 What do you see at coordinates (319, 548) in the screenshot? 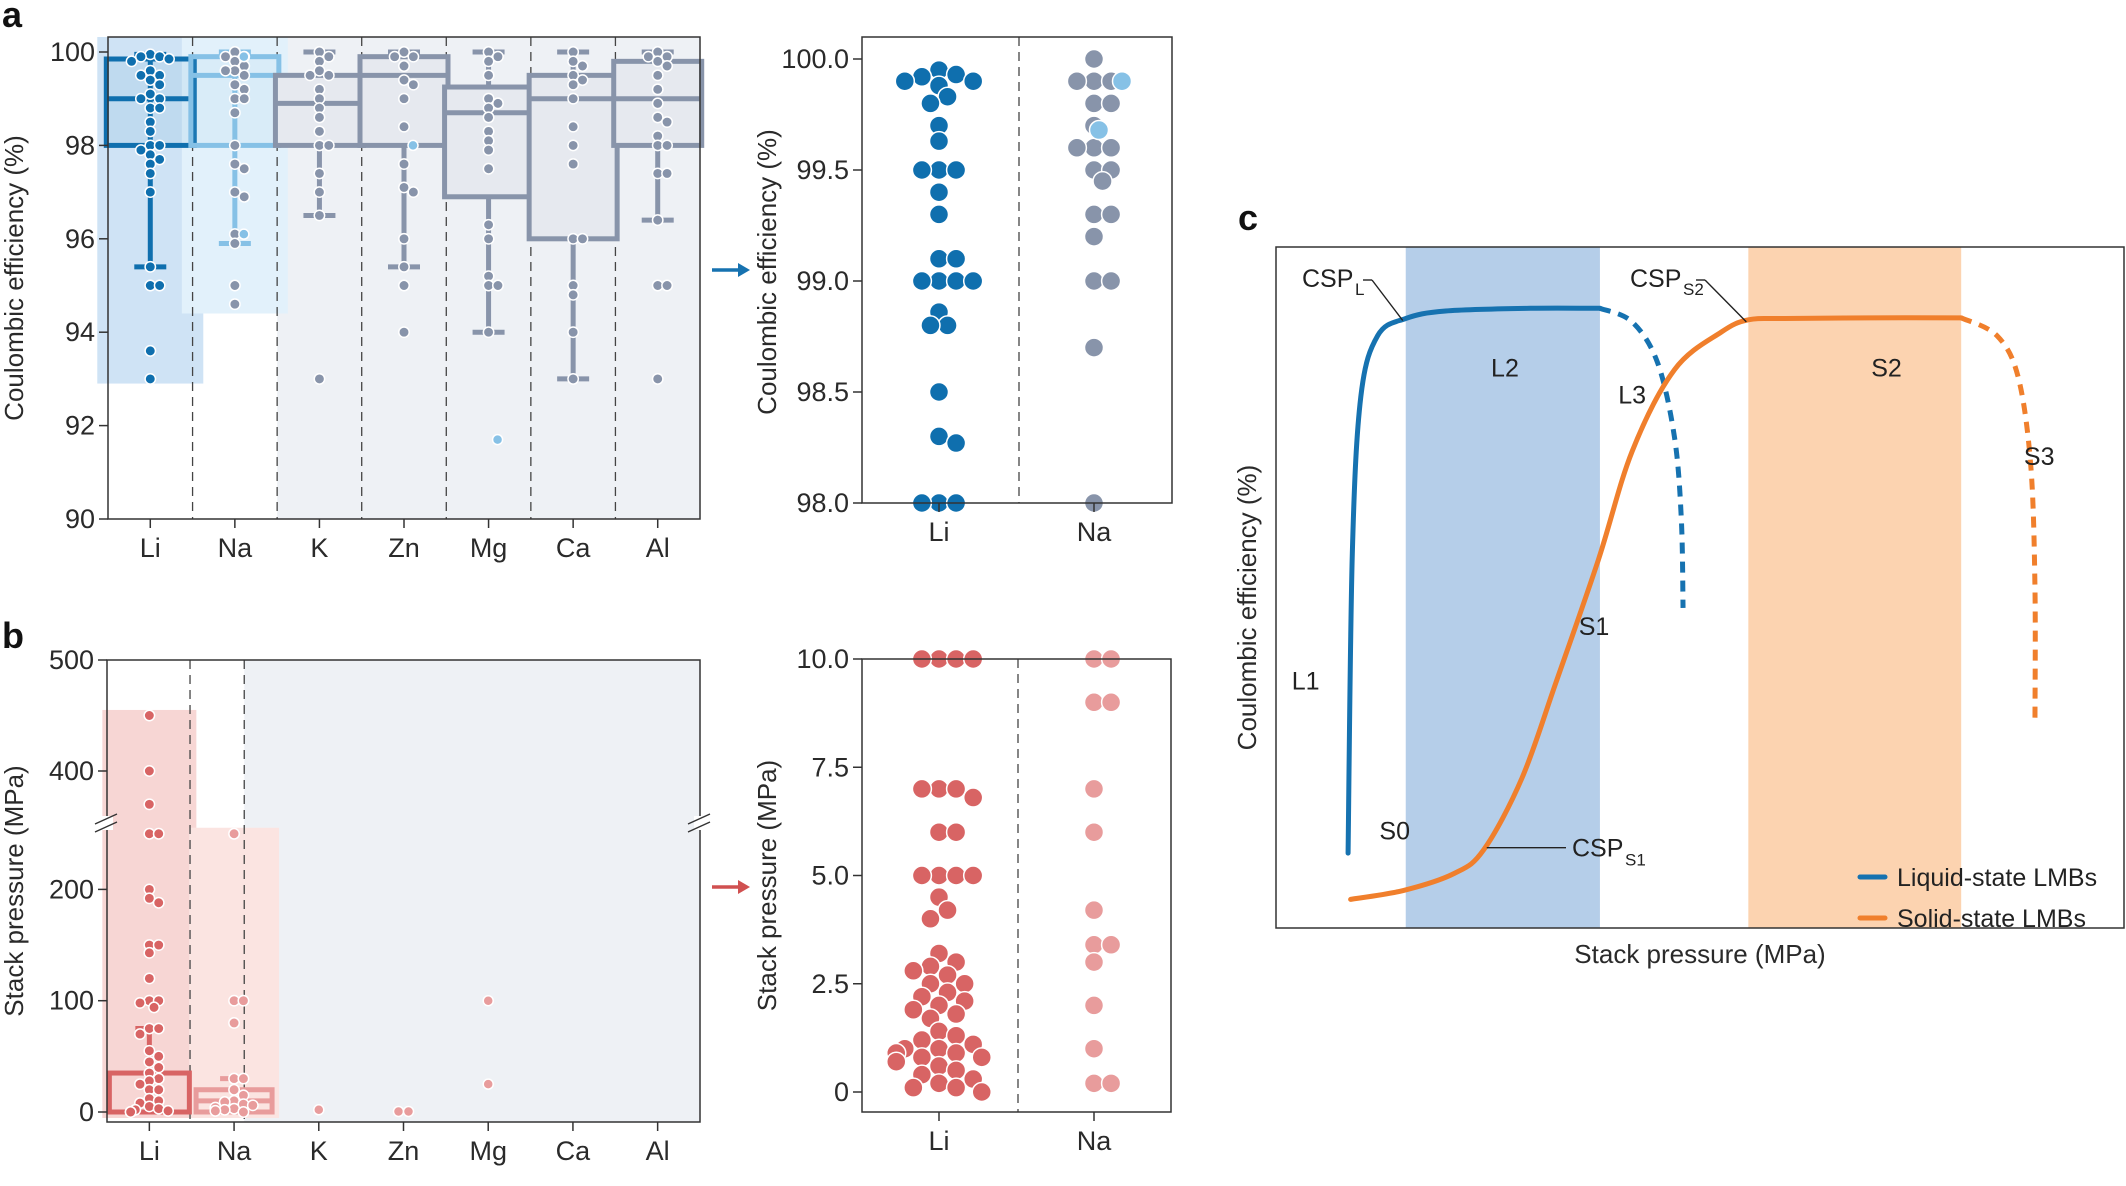
I see `x-tick-label: K` at bounding box center [319, 548].